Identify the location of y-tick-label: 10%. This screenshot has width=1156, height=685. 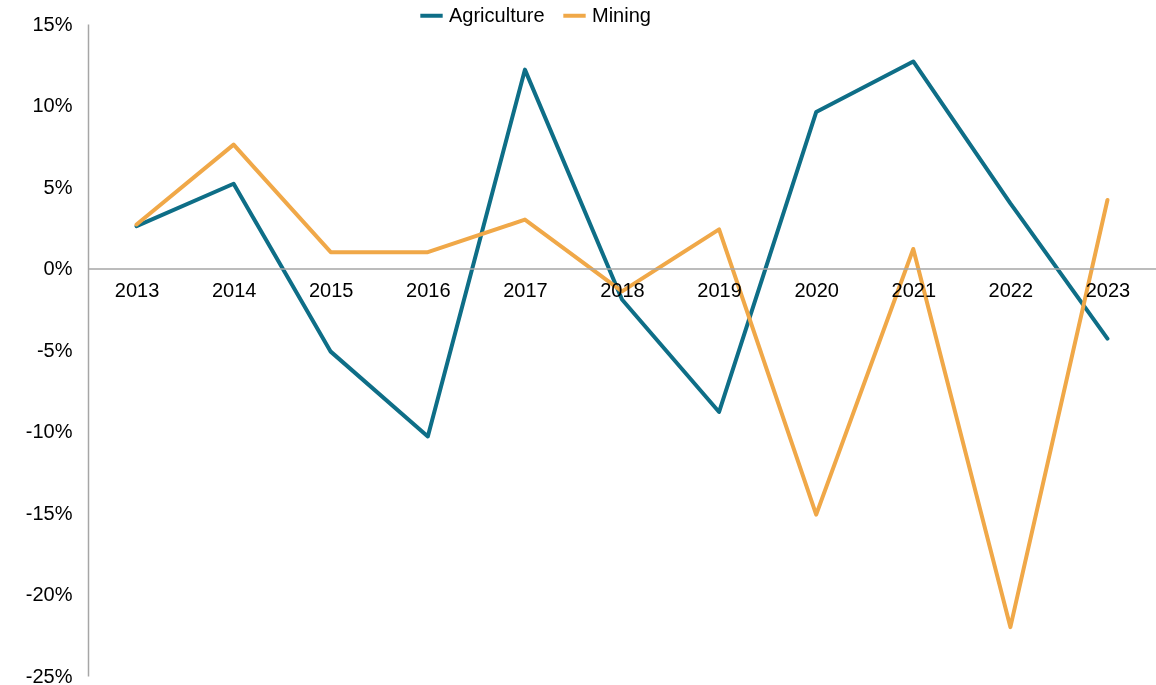
(52, 105).